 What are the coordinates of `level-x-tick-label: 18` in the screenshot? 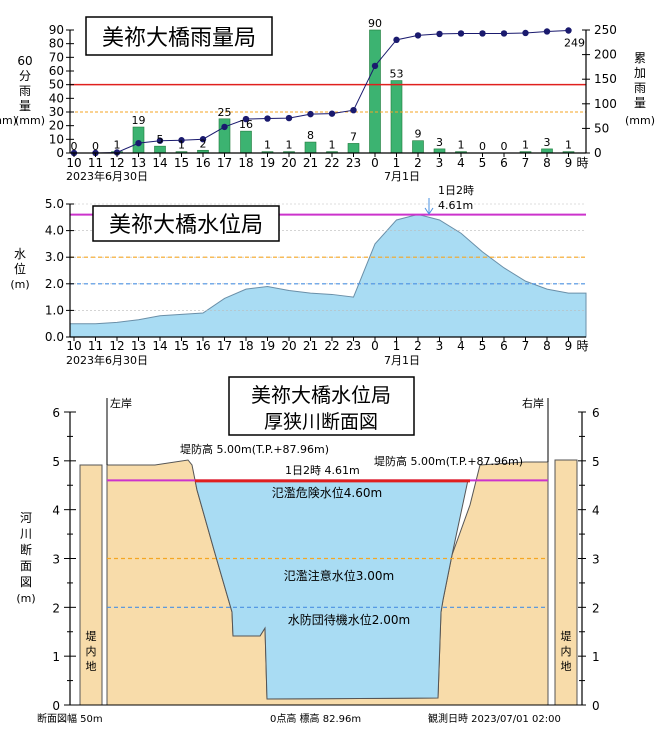 It's located at (245, 346).